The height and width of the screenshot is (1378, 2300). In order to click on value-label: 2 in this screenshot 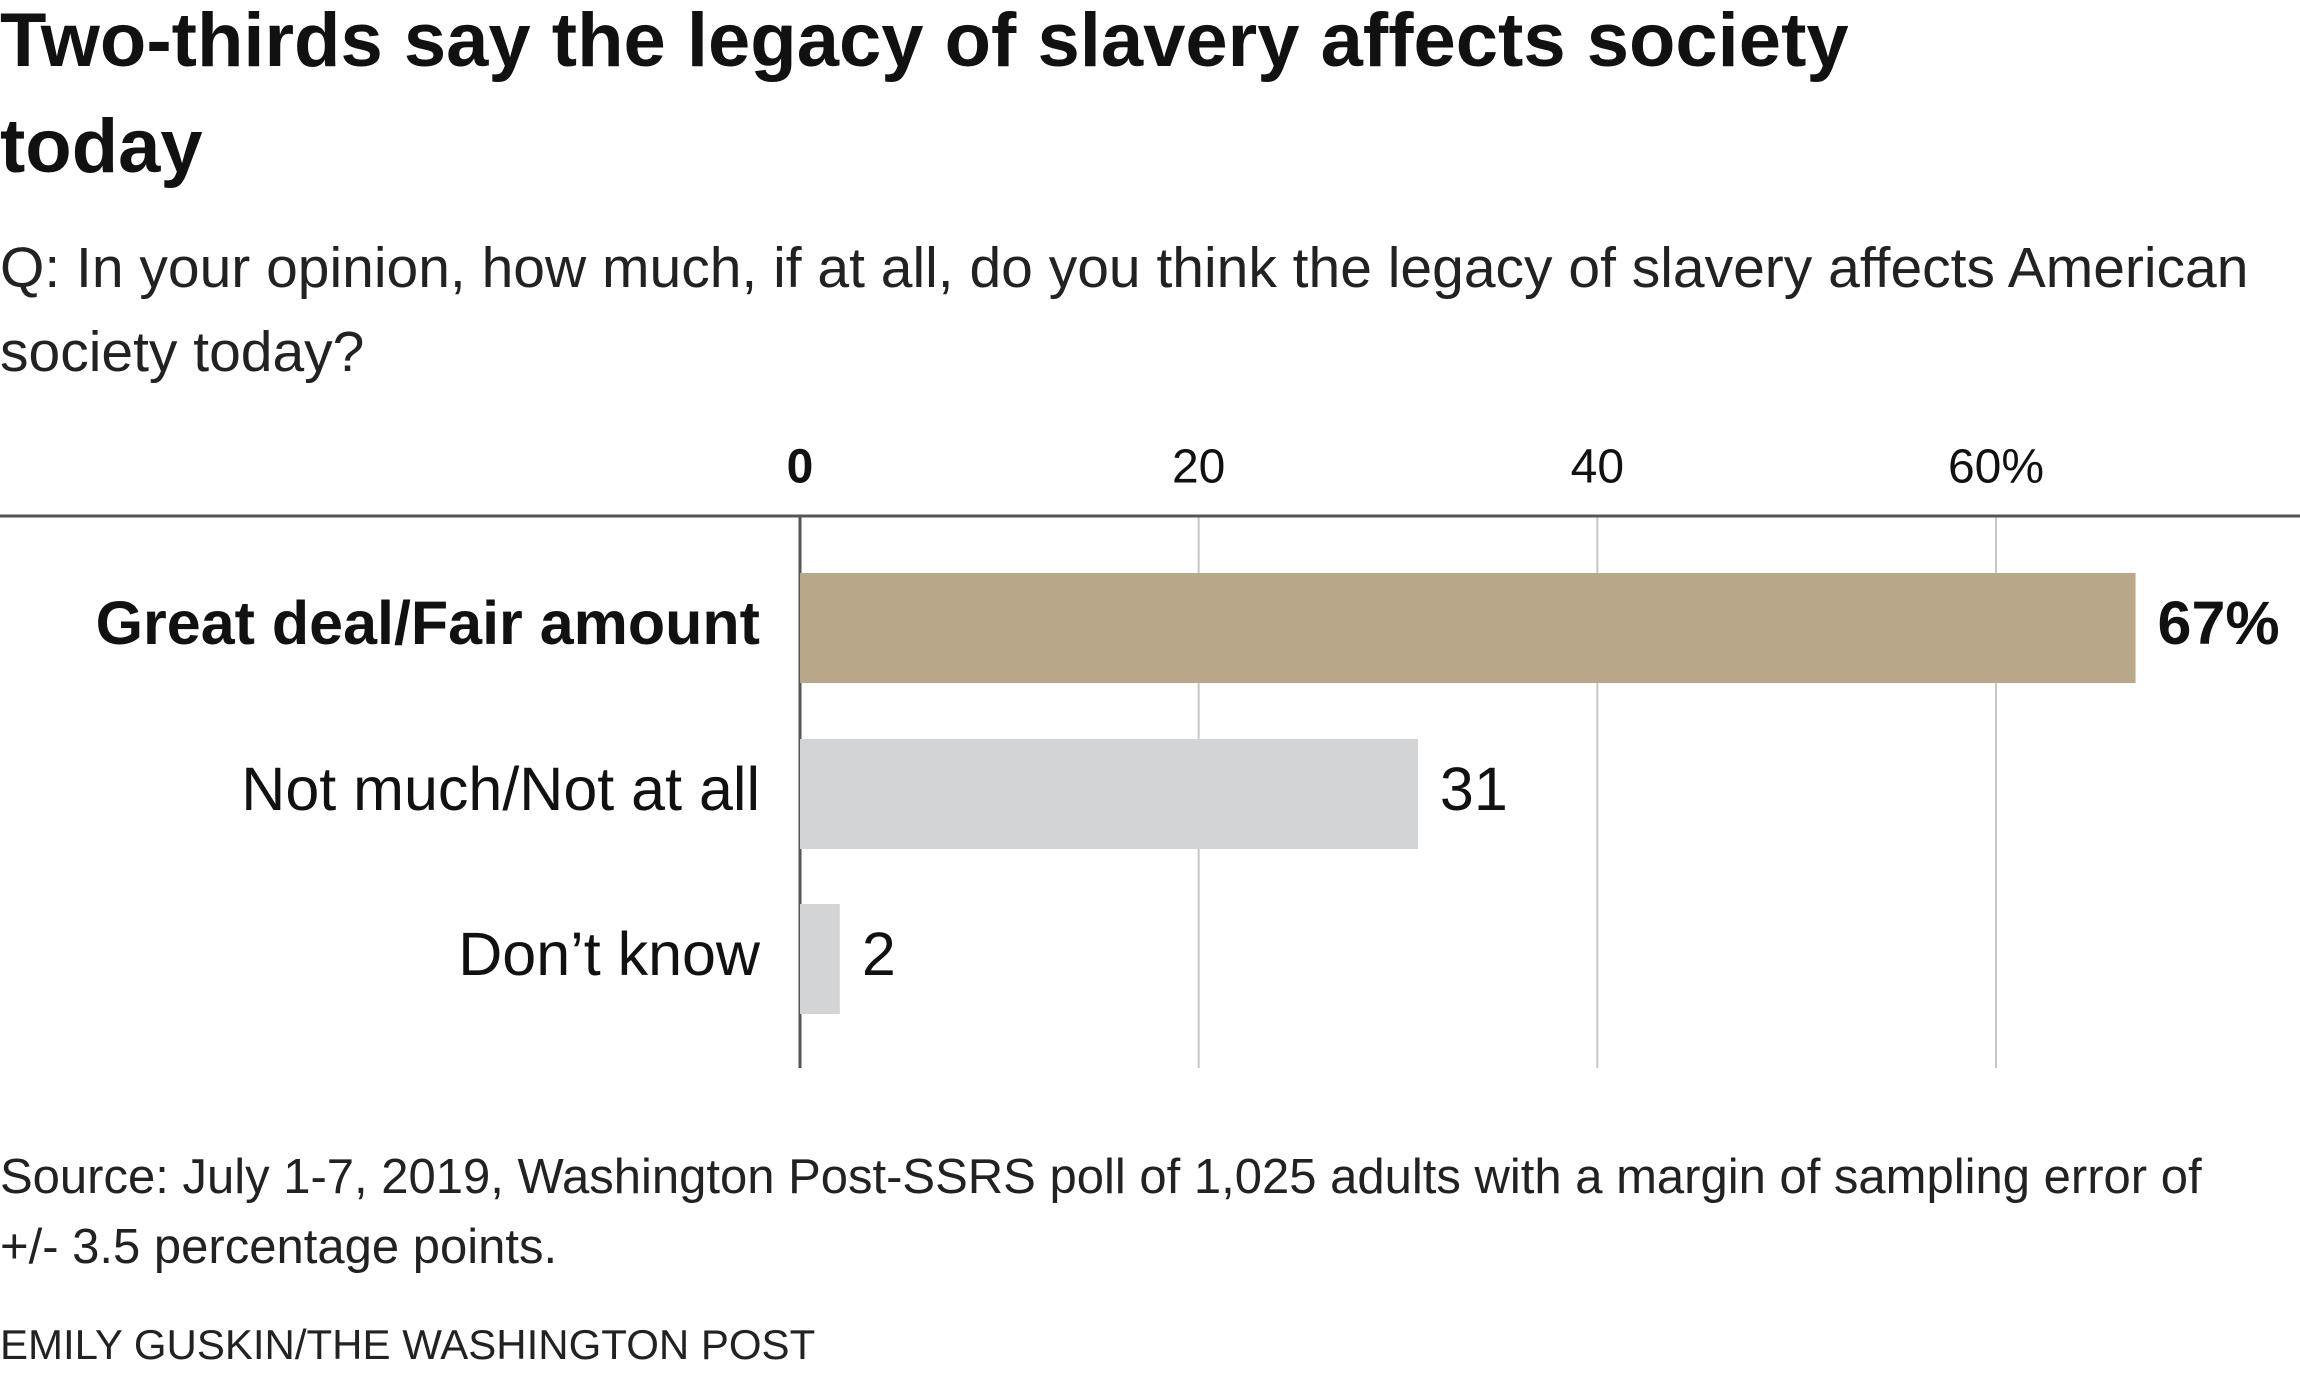, I will do `click(879, 954)`.